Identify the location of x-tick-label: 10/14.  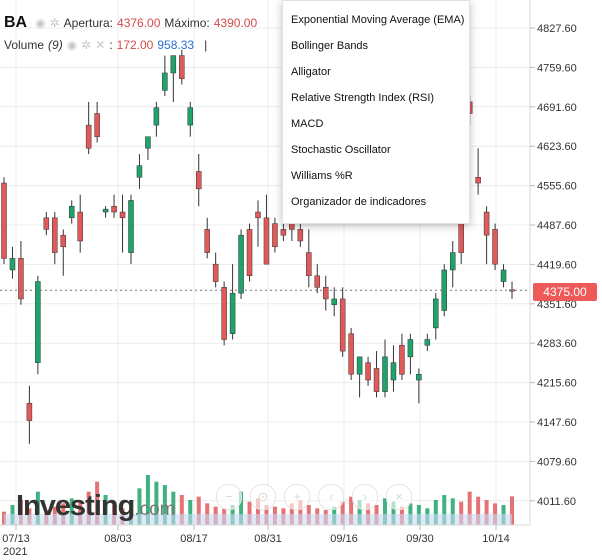
(496, 539).